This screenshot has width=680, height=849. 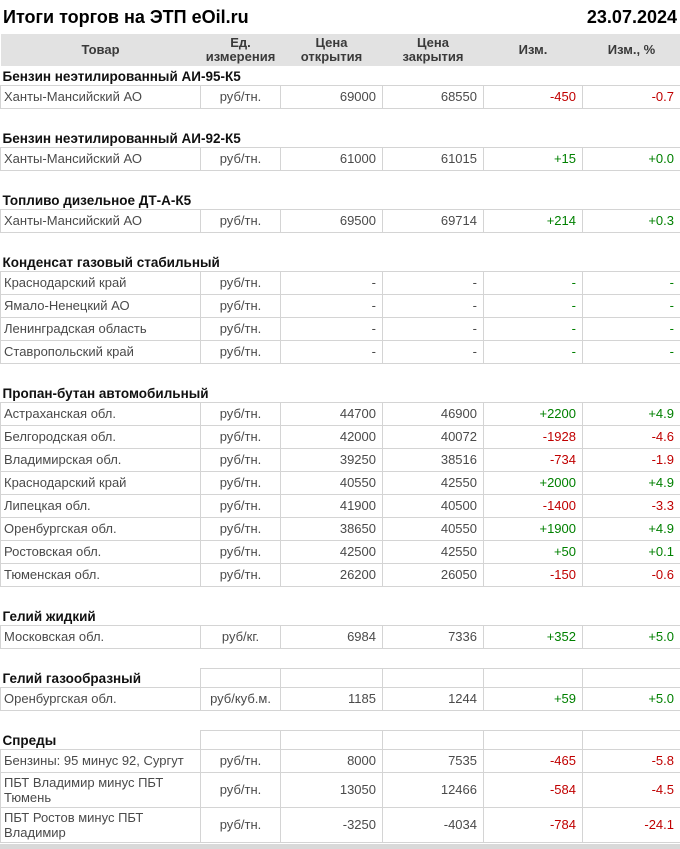 What do you see at coordinates (631, 505) in the screenshot?
I see `cell-change-pct: -3.3` at bounding box center [631, 505].